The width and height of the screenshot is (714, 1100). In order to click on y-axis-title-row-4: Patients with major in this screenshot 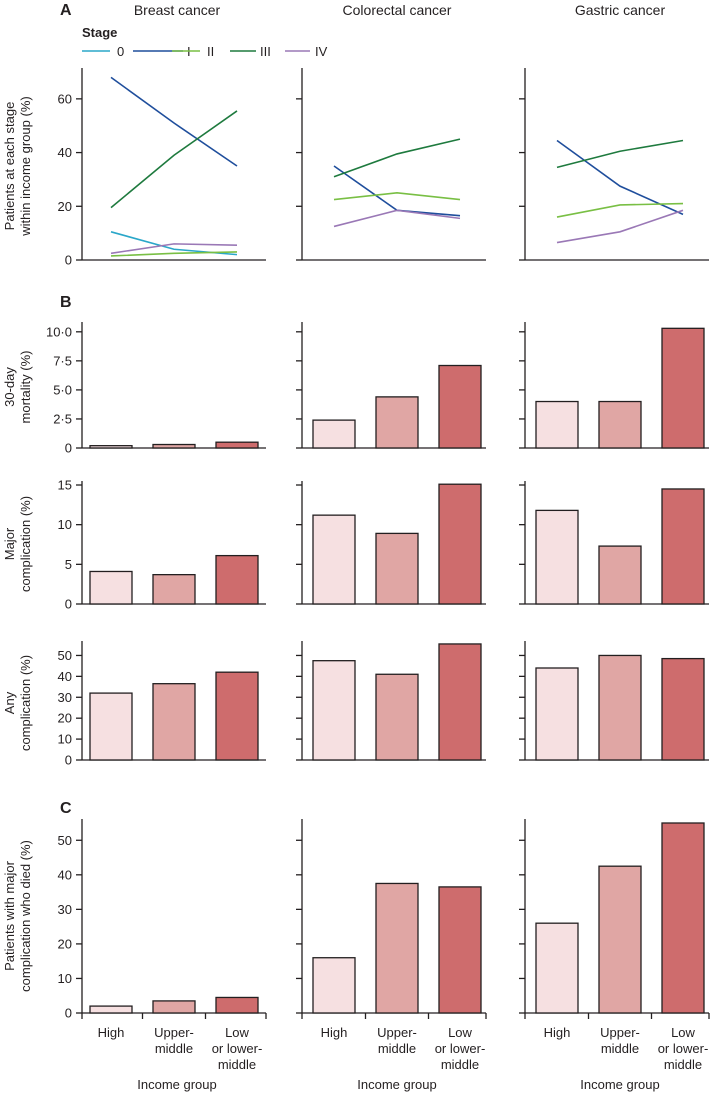, I will do `click(9, 915)`.